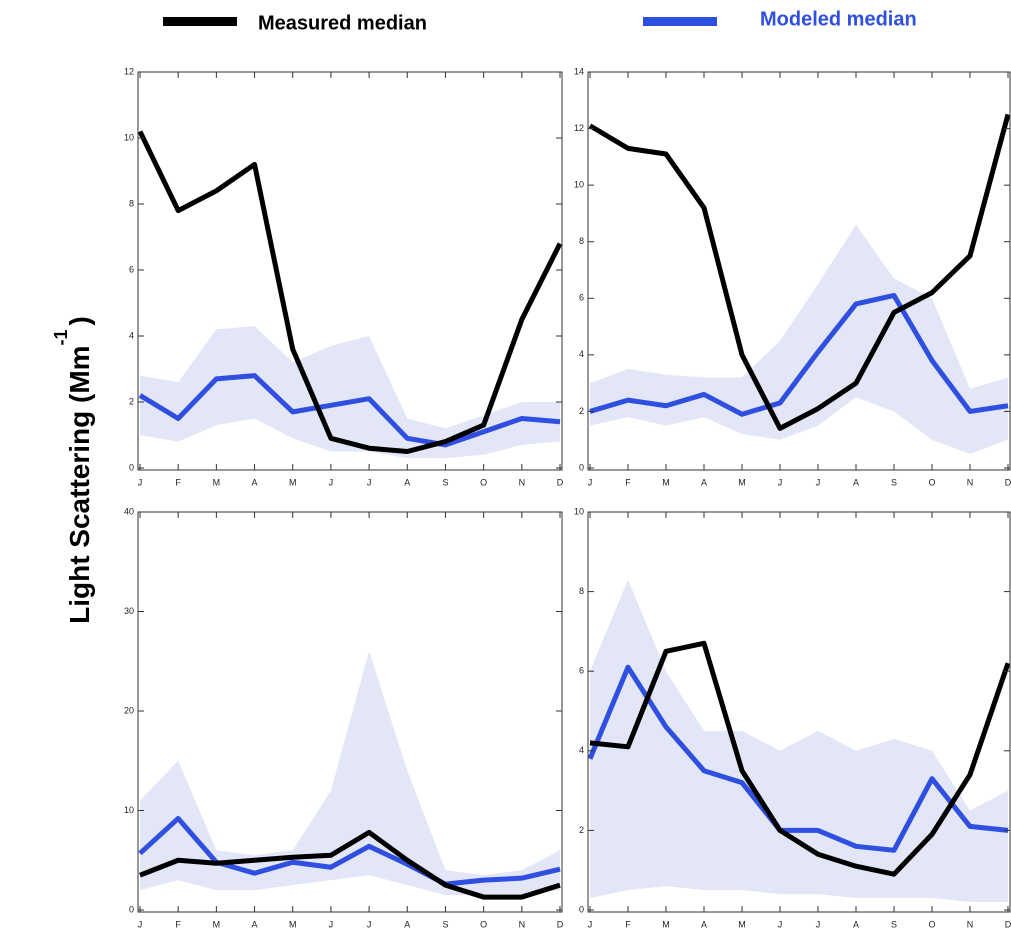  What do you see at coordinates (79, 484) in the screenshot?
I see `y-label-text: Light Scattering (Mm` at bounding box center [79, 484].